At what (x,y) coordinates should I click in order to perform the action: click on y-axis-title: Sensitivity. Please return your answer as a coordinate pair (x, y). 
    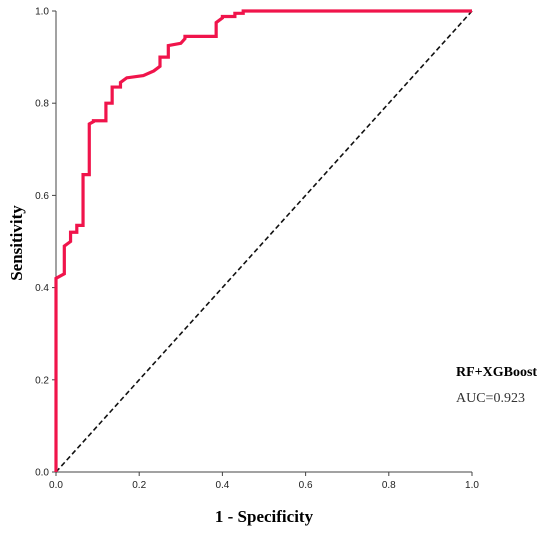
    Looking at the image, I should click on (16, 243).